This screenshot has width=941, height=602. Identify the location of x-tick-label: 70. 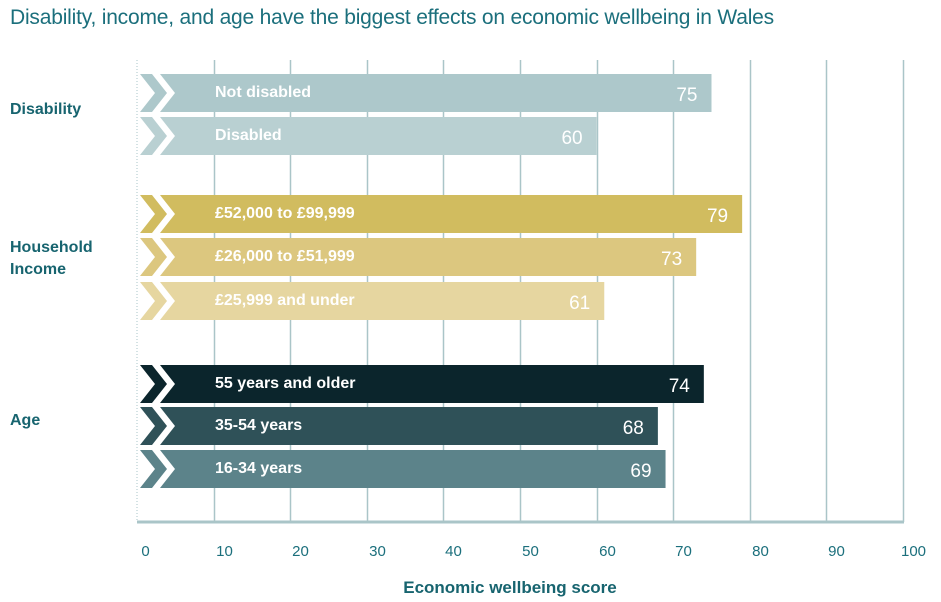
(683, 551).